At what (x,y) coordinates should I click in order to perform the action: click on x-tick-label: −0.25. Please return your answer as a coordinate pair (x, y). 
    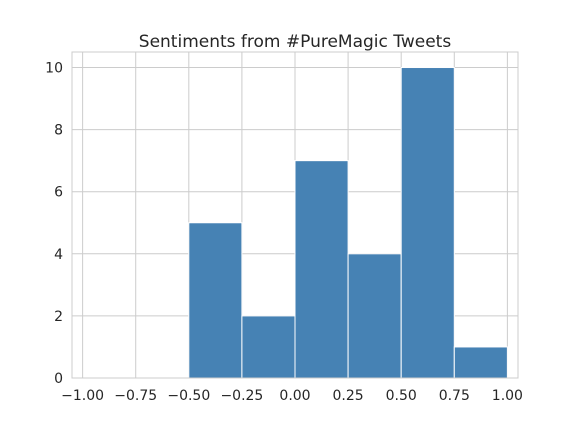
    Looking at the image, I should click on (241, 396).